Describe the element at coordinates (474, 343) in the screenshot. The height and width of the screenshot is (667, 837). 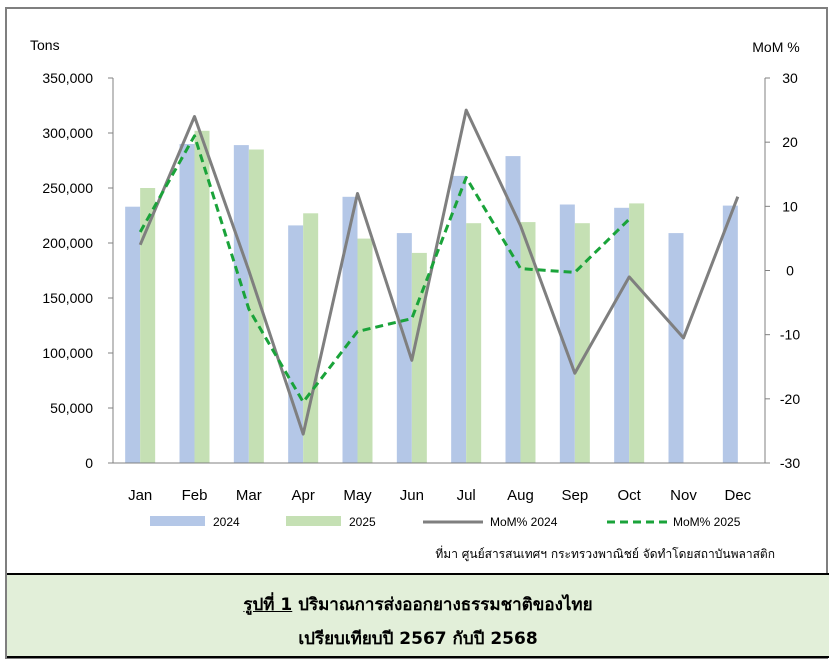
I see `bar-2025-jul` at that location.